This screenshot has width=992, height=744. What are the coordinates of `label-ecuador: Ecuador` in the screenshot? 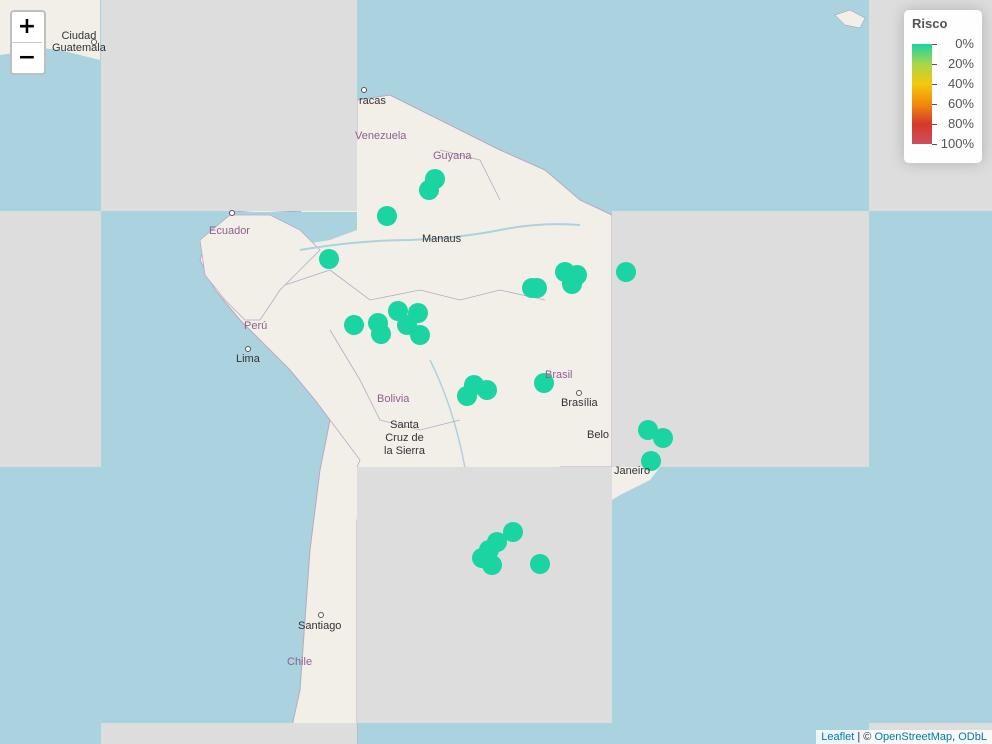 It's located at (229, 231).